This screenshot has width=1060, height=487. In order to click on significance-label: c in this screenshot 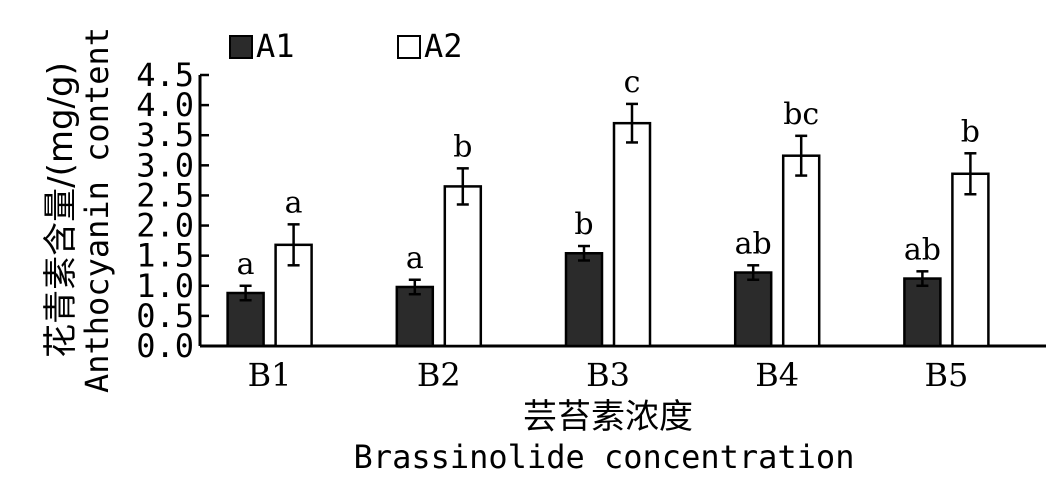, I will do `click(632, 82)`.